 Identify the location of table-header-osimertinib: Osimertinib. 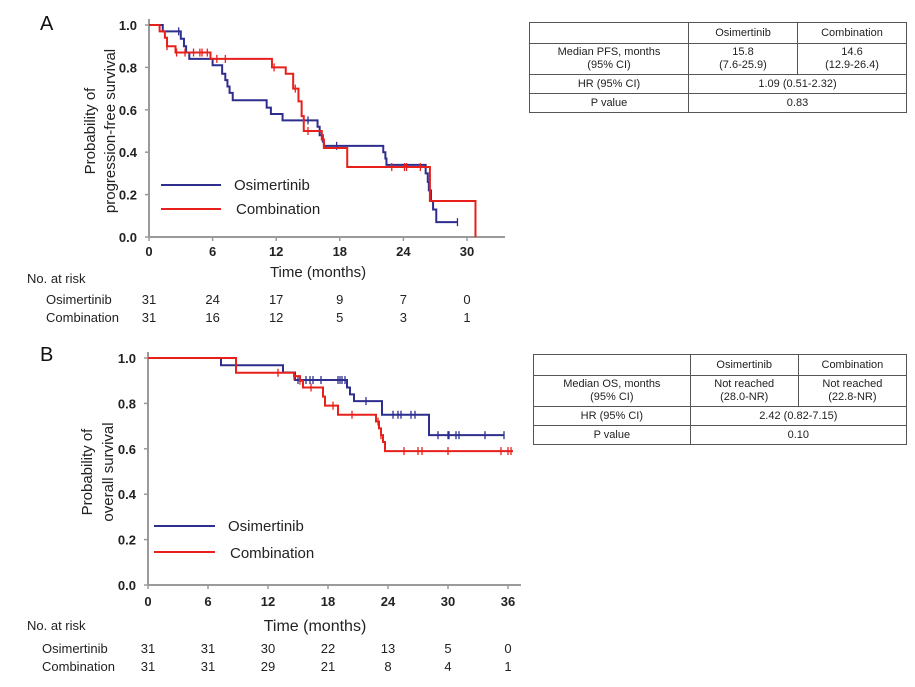
(743, 33).